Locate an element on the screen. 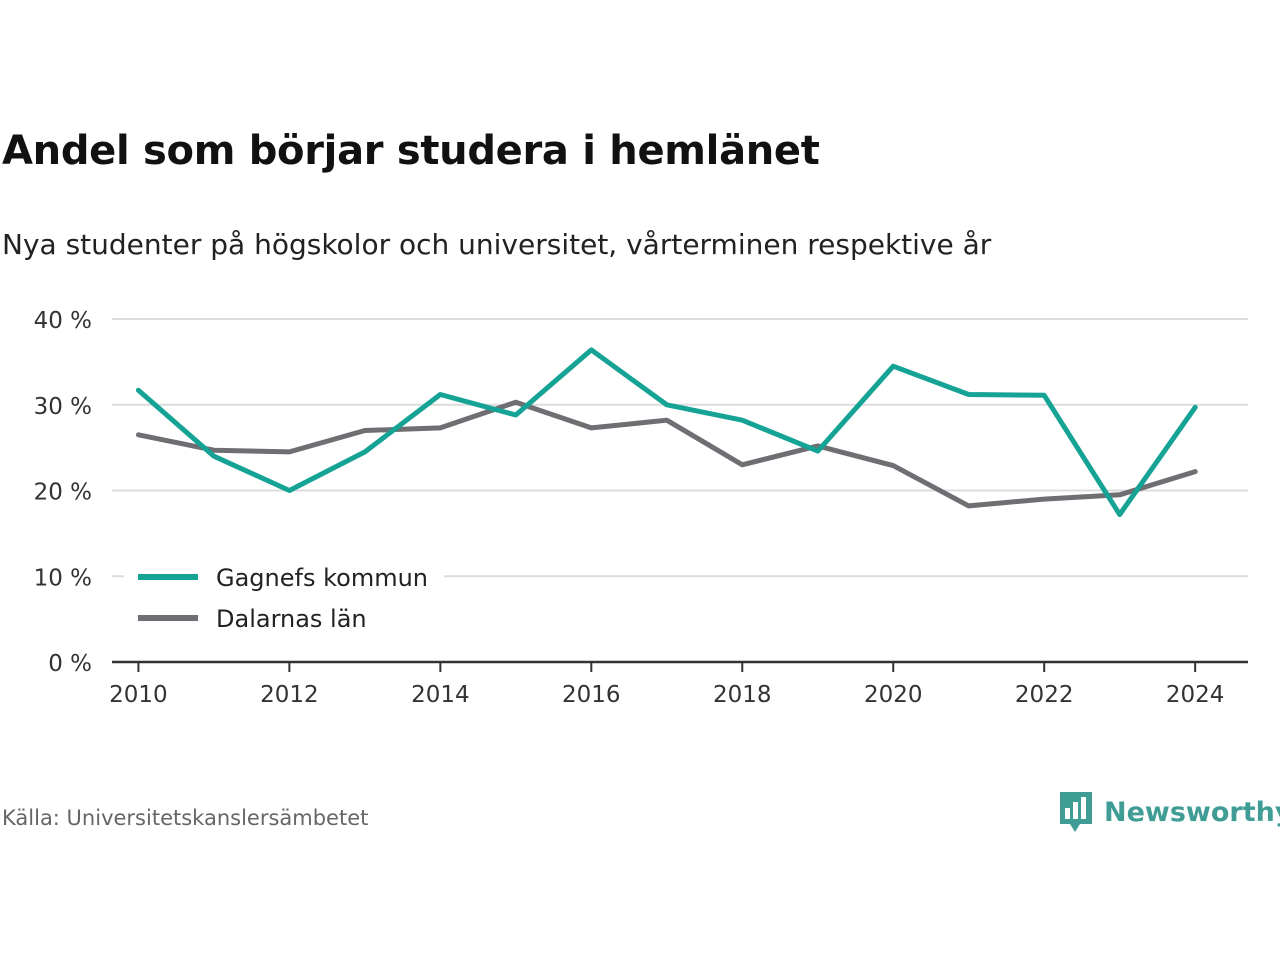 This screenshot has width=1280, height=960. x-axis: 2010 2012 2014 2016 2018 2020 2022 2024 is located at coordinates (678, 684).